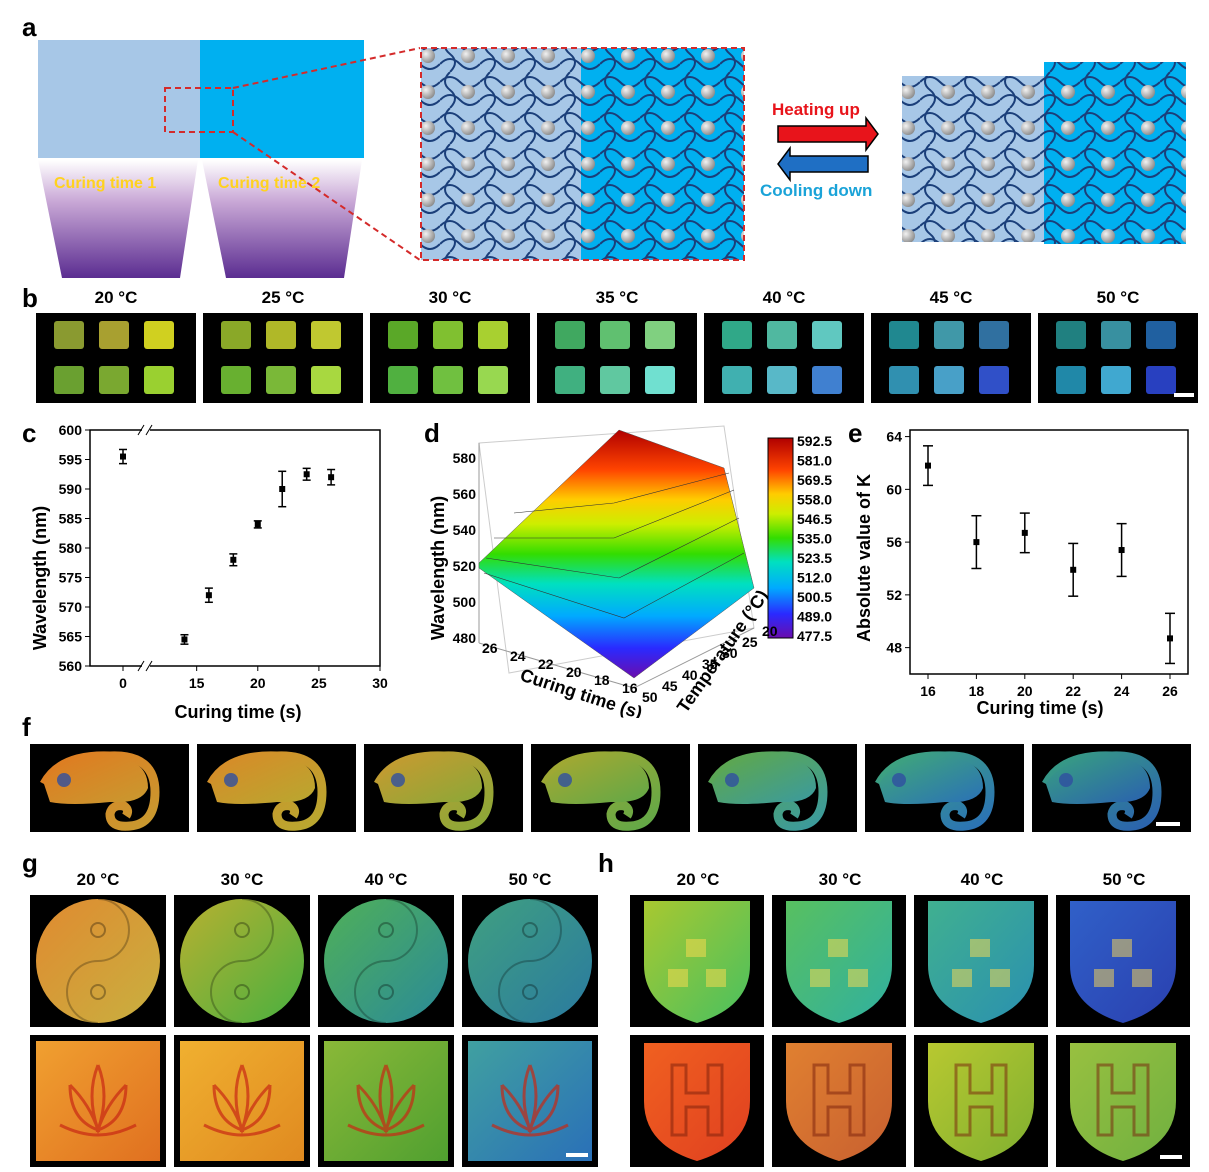 The width and height of the screenshot is (1209, 1172). Describe the element at coordinates (1124, 879) in the screenshot. I see `temp-label-h: 50 °C` at that location.